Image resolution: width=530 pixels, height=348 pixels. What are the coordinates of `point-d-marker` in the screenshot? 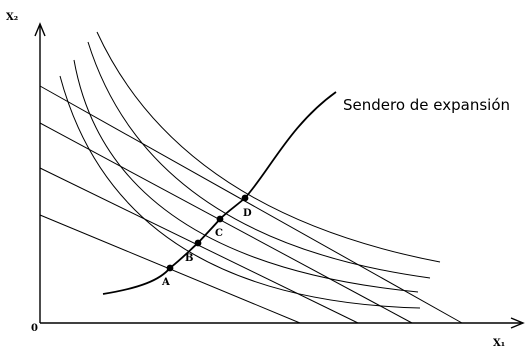 It's located at (245, 198).